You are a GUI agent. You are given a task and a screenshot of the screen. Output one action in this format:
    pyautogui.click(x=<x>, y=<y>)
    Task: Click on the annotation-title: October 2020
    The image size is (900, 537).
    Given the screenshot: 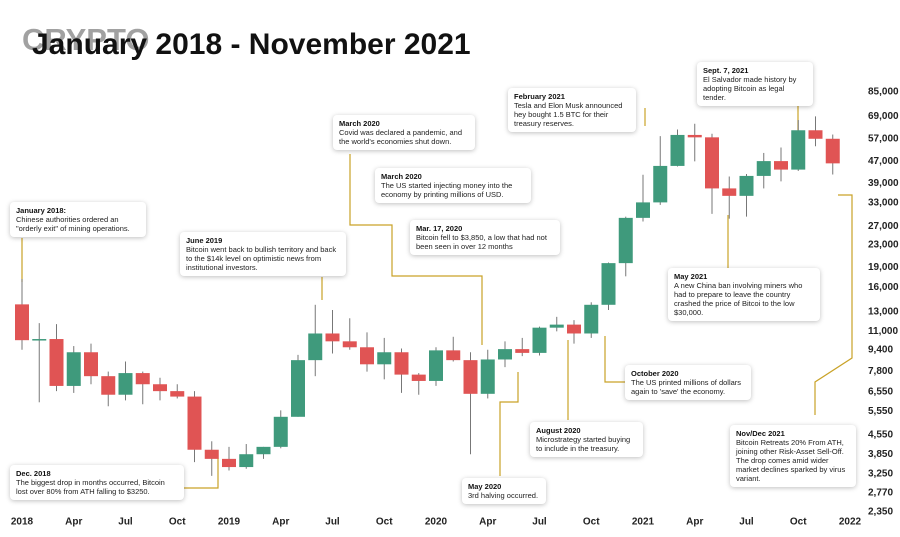 What is the action you would take?
    pyautogui.click(x=655, y=373)
    